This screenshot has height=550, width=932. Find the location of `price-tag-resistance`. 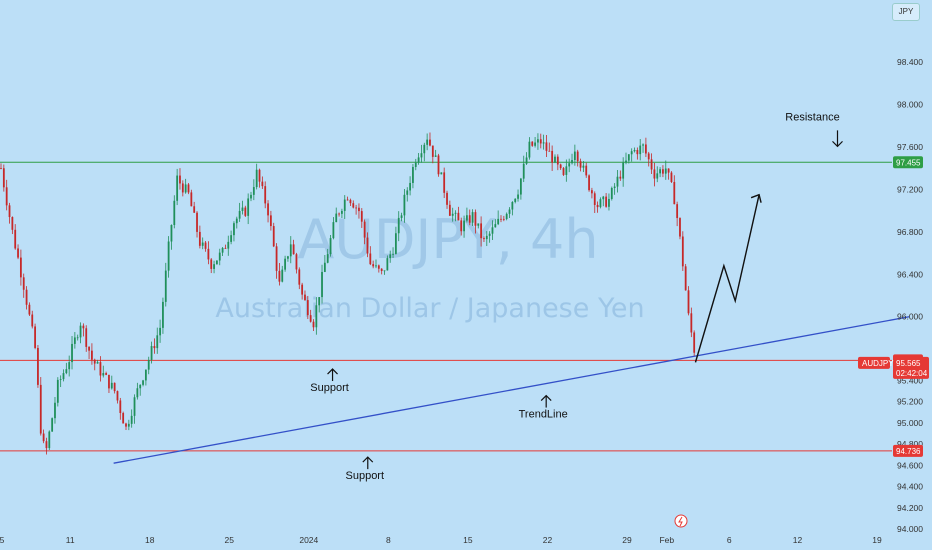

price-tag-resistance is located at coordinates (908, 162).